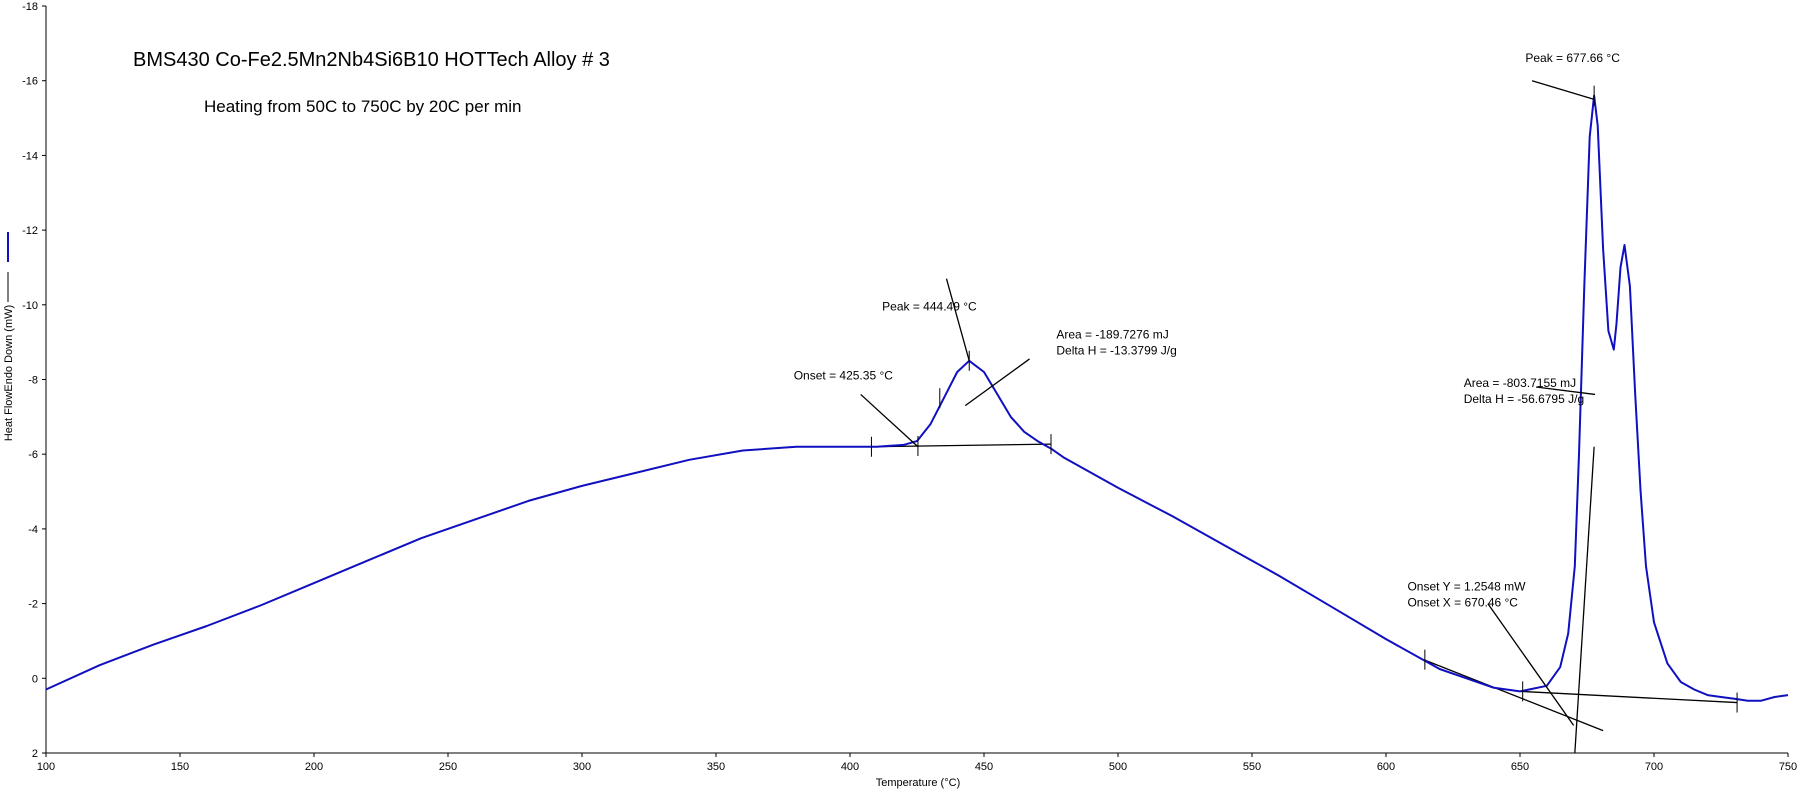 The height and width of the screenshot is (795, 1800). Describe the element at coordinates (33, 455) in the screenshot. I see `y-tick-label: -6` at that location.